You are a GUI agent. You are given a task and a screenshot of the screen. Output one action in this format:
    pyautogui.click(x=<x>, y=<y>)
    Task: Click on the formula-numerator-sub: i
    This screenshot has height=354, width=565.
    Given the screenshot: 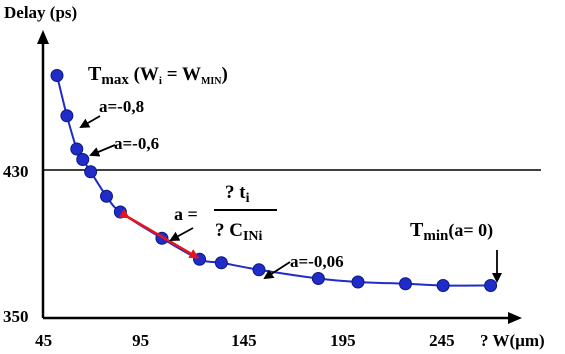 What is the action you would take?
    pyautogui.click(x=248, y=198)
    